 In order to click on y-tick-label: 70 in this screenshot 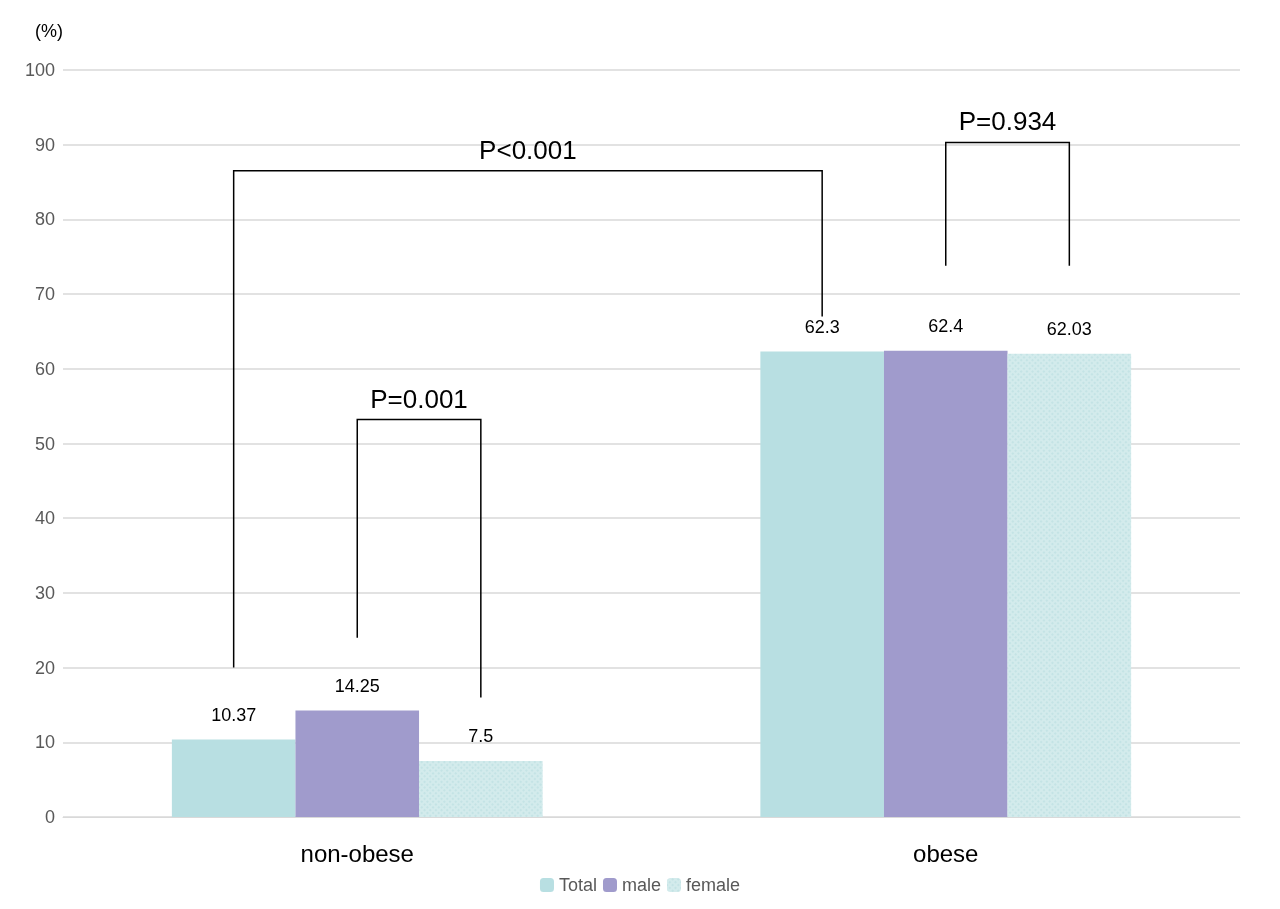, I will do `click(44, 294)`.